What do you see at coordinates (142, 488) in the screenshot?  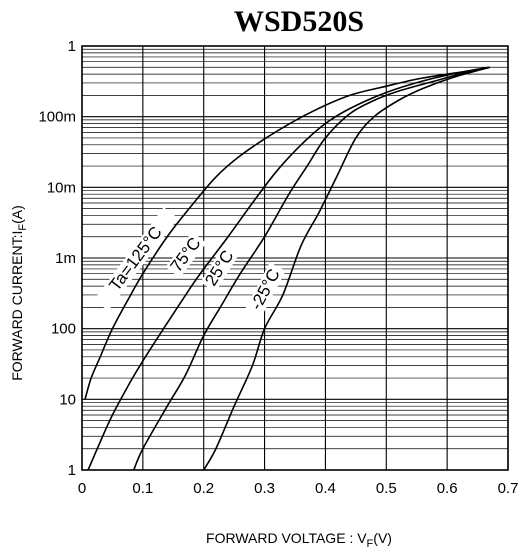 I see `x-tick-label-1: 0.1` at bounding box center [142, 488].